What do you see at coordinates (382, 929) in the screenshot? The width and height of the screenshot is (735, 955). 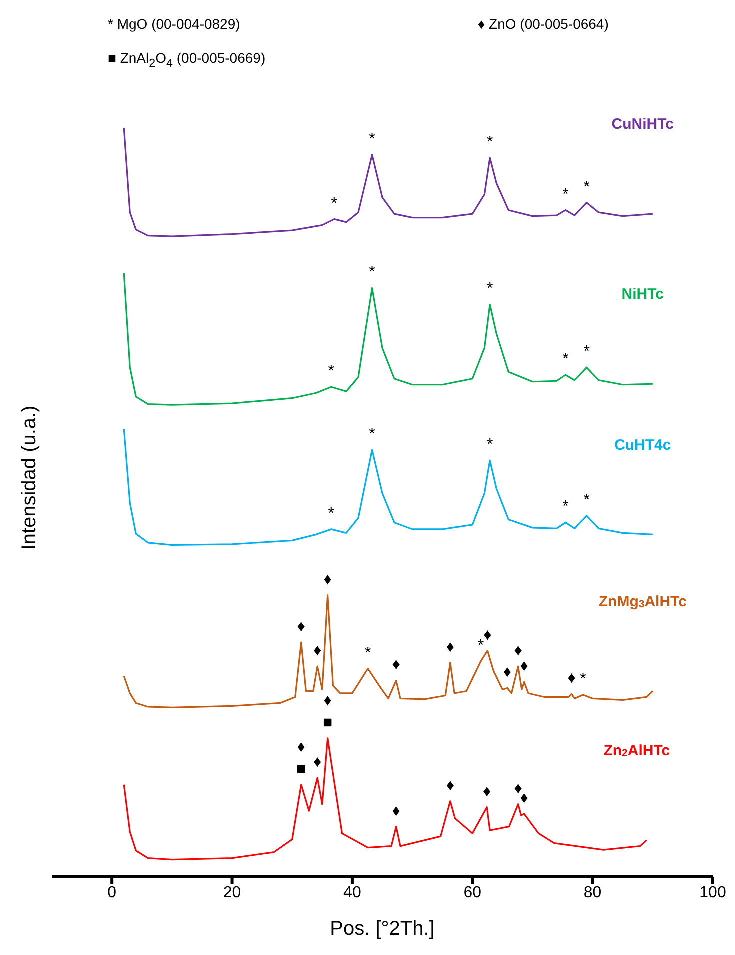 I see `x-axis-title: Pos. [°2Th.]` at bounding box center [382, 929].